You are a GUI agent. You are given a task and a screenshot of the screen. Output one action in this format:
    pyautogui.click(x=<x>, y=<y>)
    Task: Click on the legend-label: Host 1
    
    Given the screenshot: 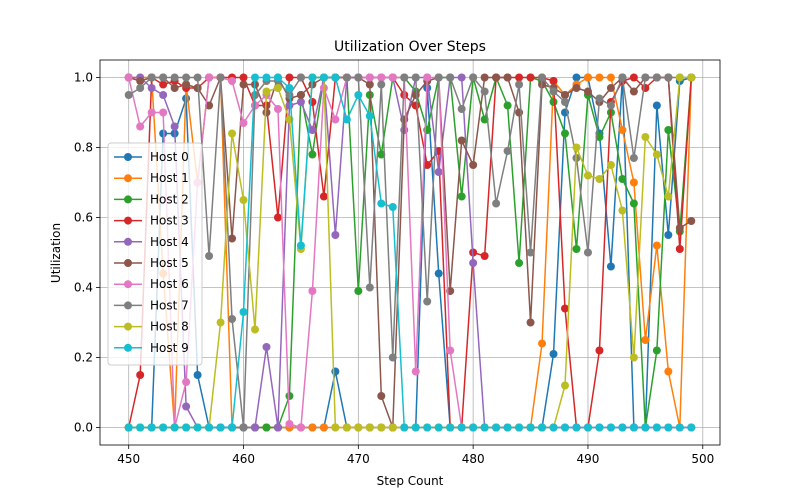 What is the action you would take?
    pyautogui.click(x=169, y=178)
    